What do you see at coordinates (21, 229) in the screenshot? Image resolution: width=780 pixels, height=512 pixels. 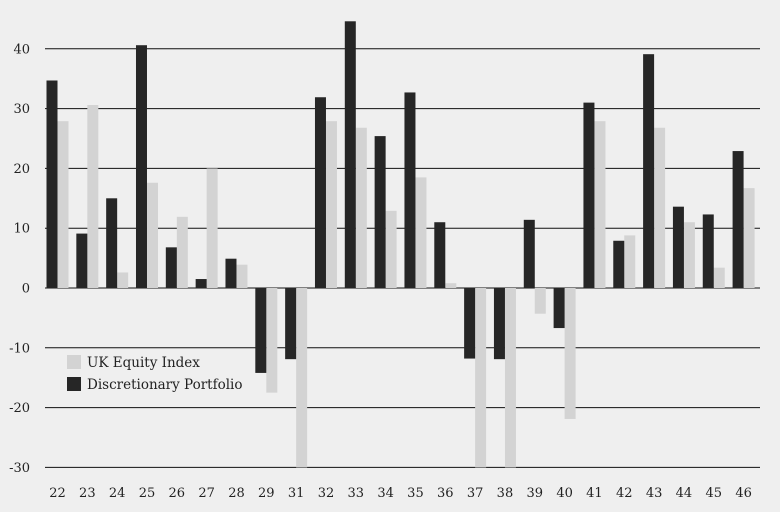 I see `y-tick-label: 10` at bounding box center [21, 229].